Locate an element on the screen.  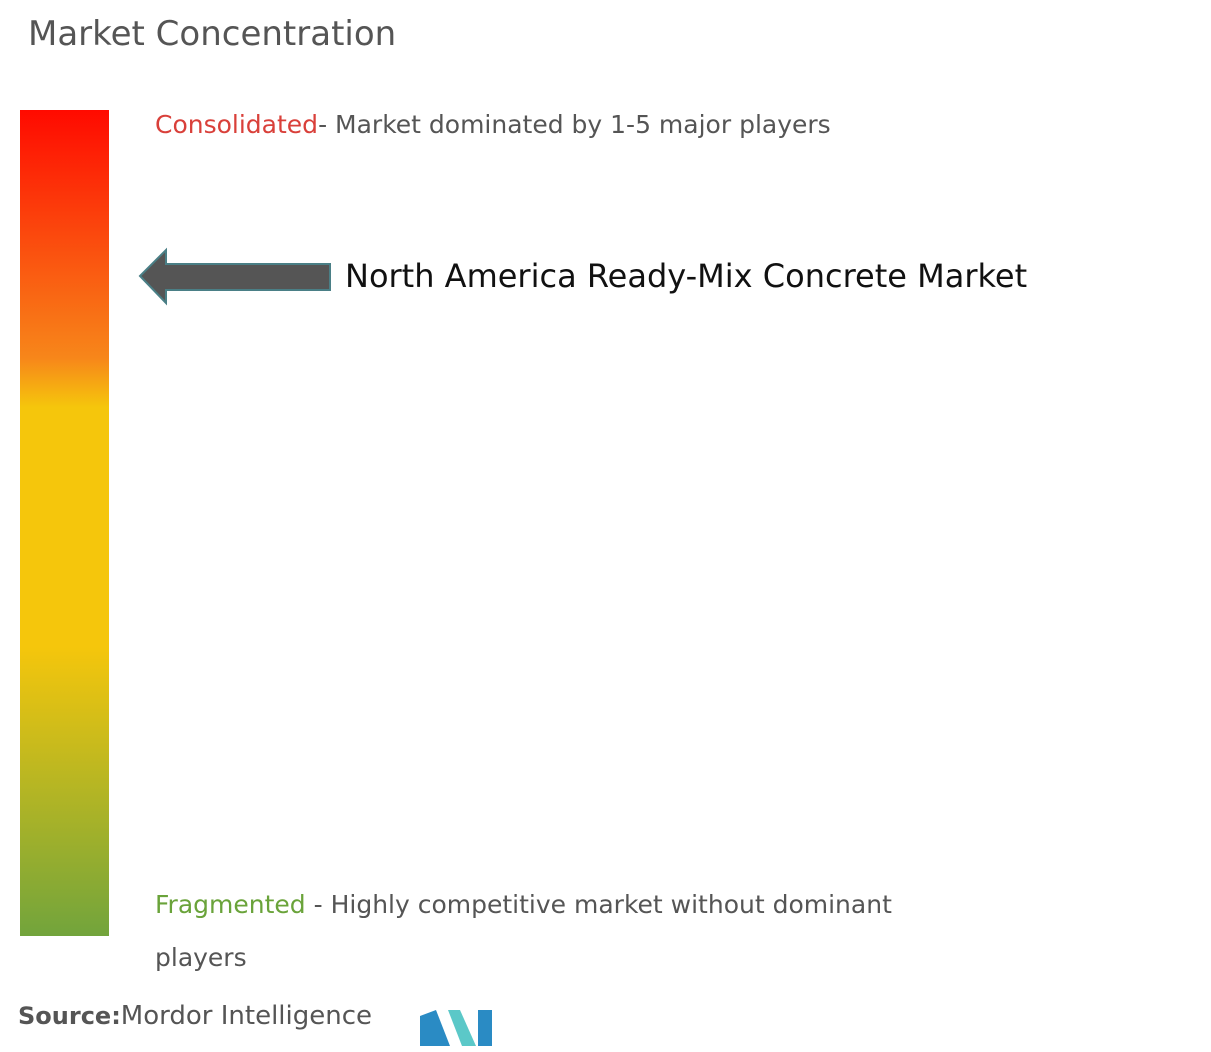
title: Market Concentration is located at coordinates (212, 34).